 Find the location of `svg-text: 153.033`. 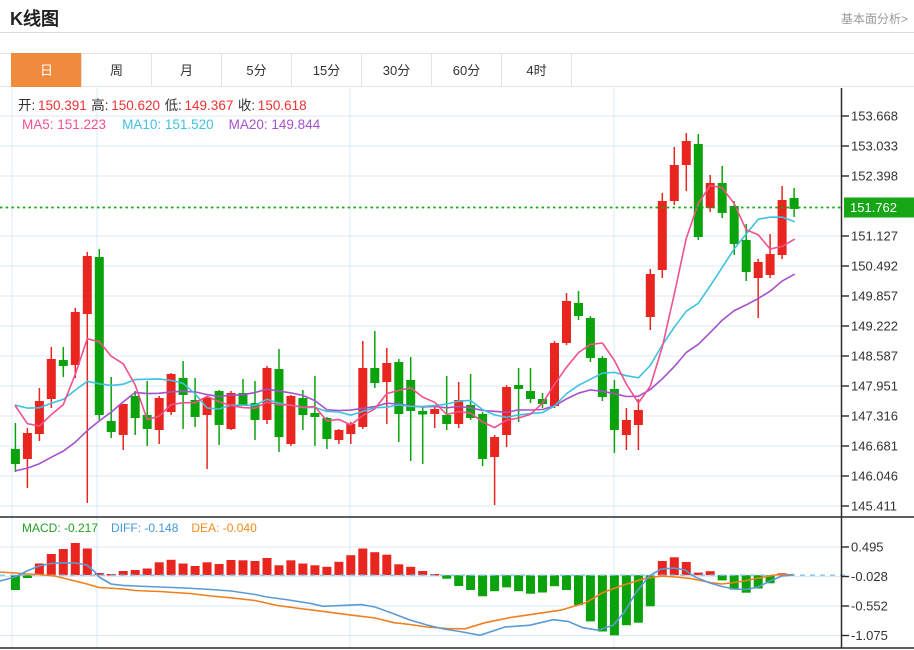

svg-text: 153.033 is located at coordinates (874, 146).